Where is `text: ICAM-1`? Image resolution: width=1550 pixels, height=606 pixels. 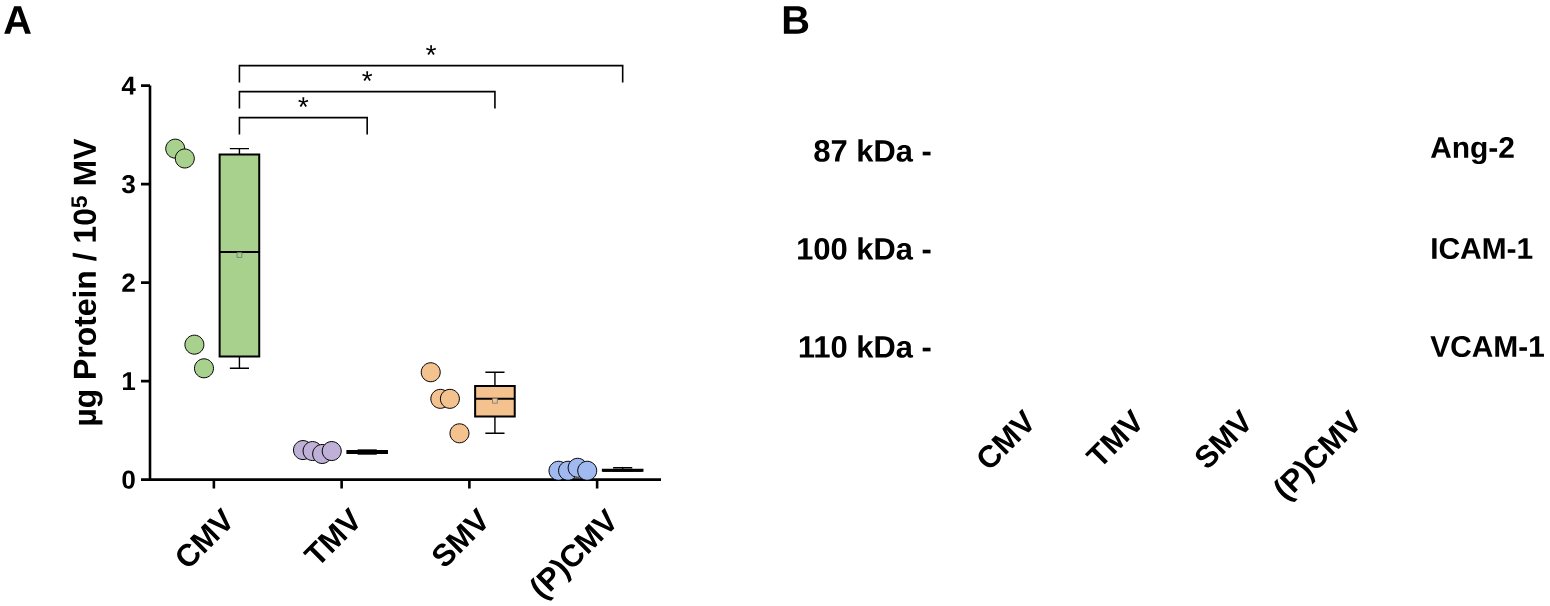
text: ICAM-1 is located at coordinates (1482, 248).